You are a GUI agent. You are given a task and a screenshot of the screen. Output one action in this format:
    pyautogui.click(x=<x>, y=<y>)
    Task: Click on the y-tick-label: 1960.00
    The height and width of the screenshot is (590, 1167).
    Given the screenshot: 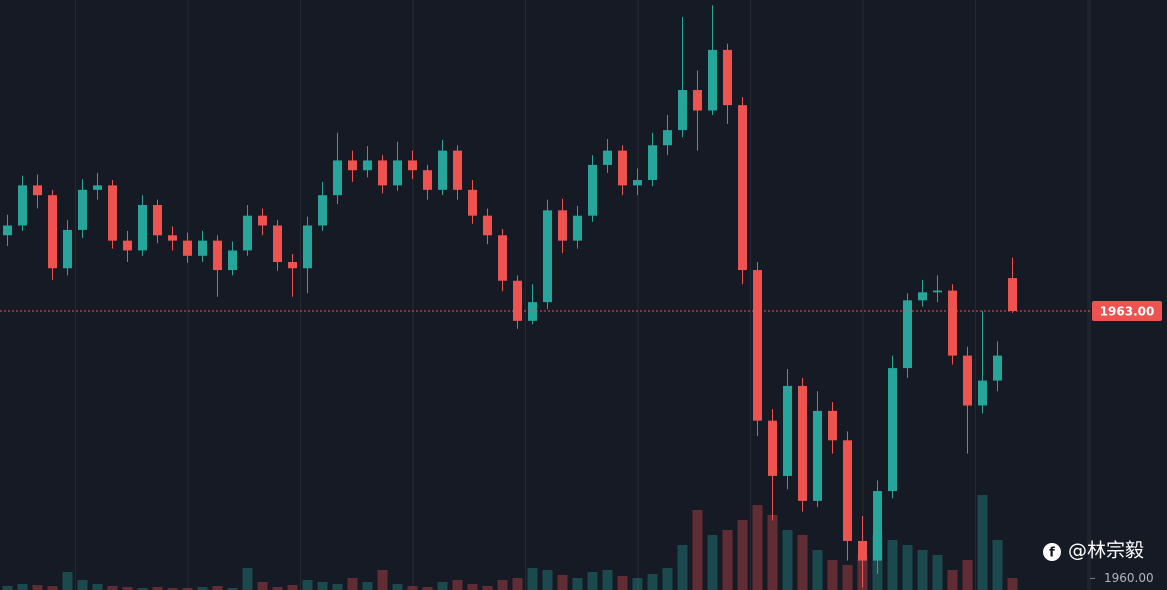 What is the action you would take?
    pyautogui.click(x=1129, y=578)
    